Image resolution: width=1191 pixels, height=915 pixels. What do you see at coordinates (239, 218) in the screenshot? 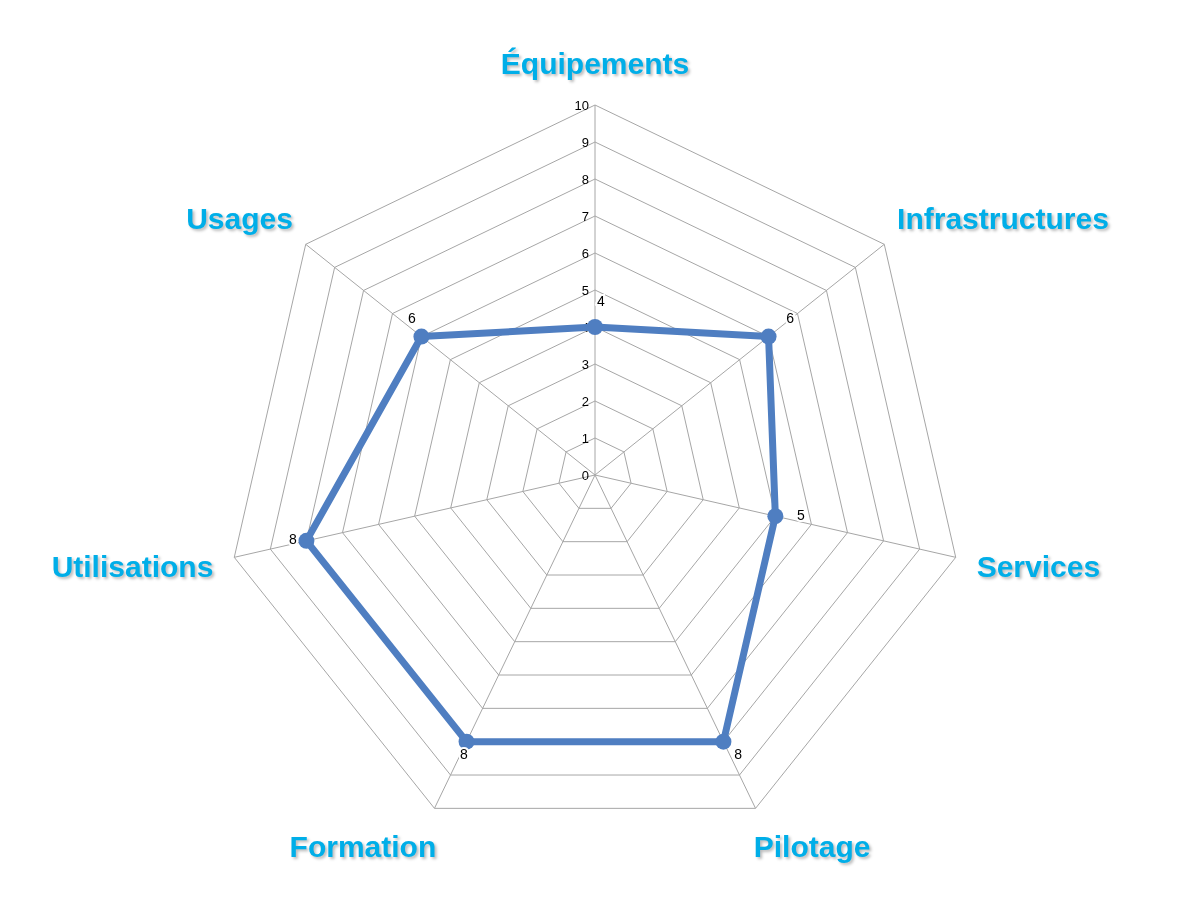
I see `spoke-label: Usages` at bounding box center [239, 218].